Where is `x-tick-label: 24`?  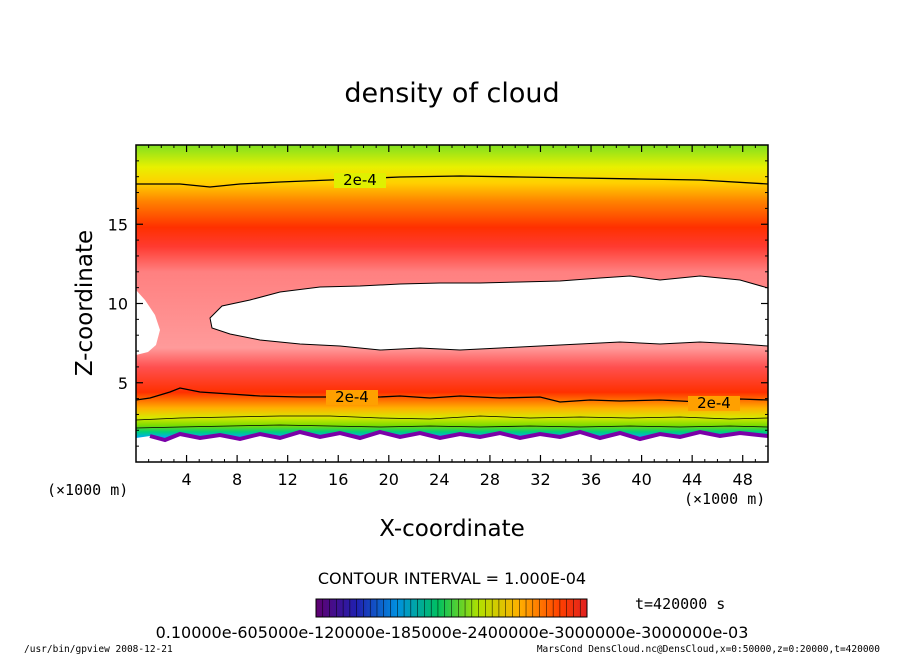 x-tick-label: 24 is located at coordinates (439, 479).